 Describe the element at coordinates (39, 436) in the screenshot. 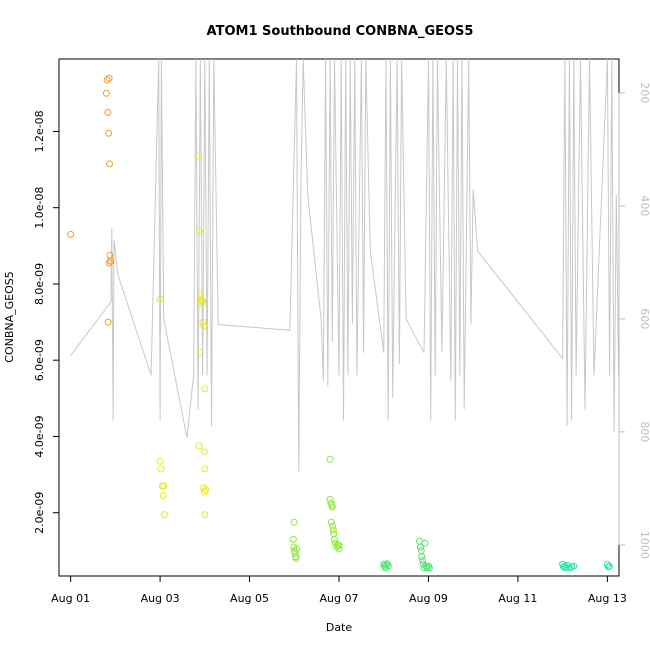

I see `y-tick-label: 4.0e-09` at that location.